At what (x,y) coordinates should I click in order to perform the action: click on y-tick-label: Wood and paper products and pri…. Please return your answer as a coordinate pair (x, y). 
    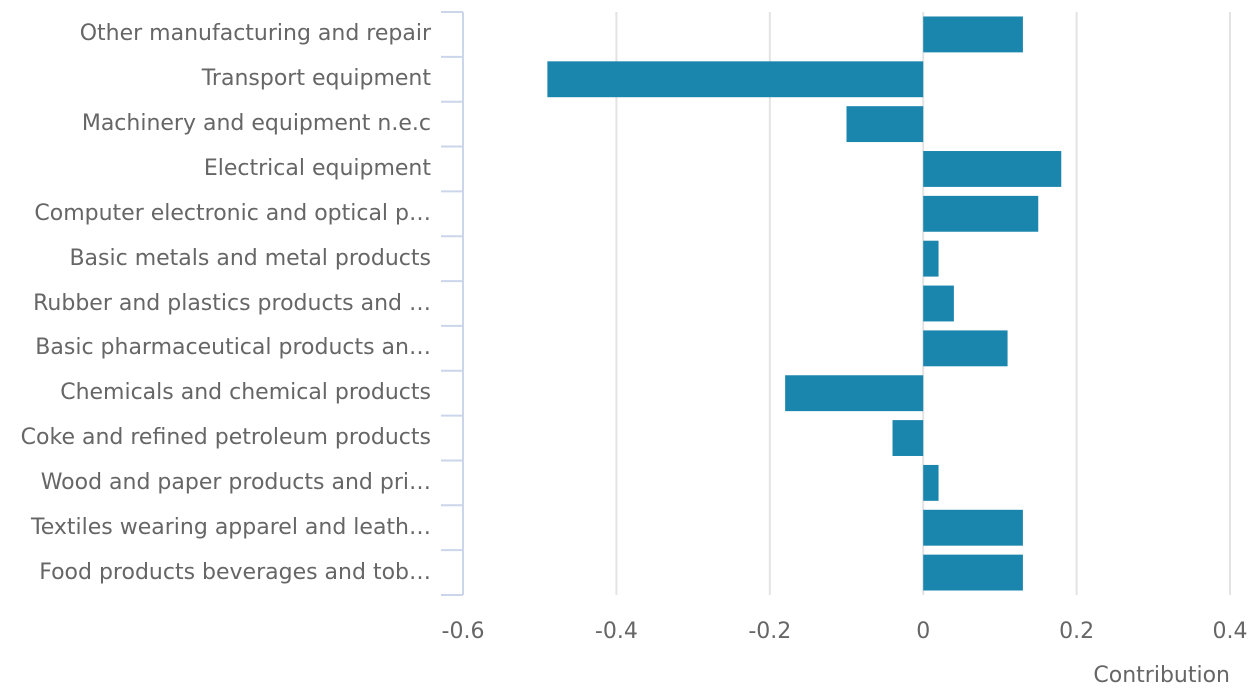
    Looking at the image, I should click on (235, 482).